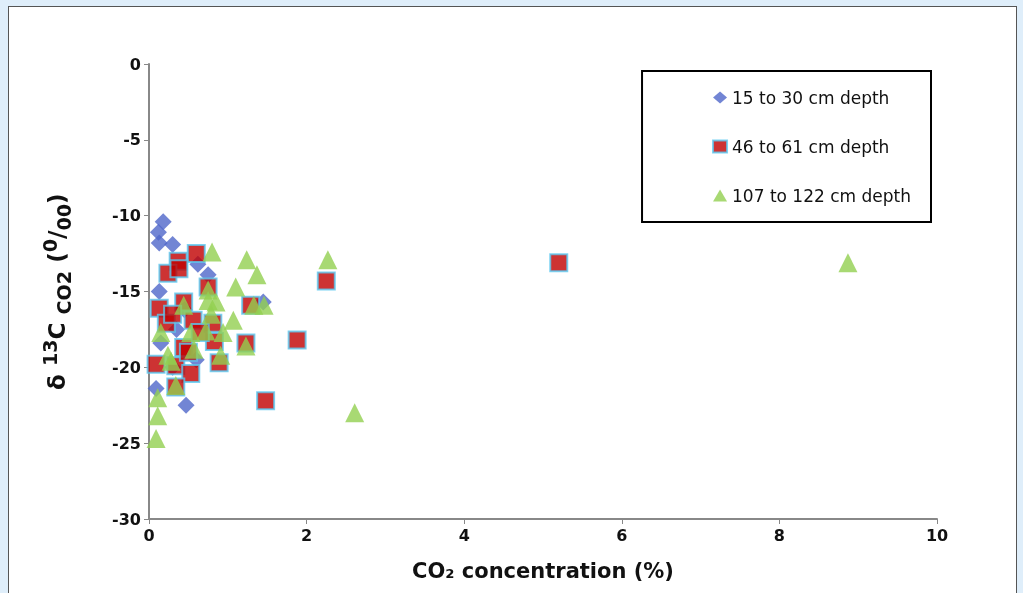 This screenshot has height=593, width=1023. Describe the element at coordinates (132, 140) in the screenshot. I see `y-tick-label: -5` at that location.